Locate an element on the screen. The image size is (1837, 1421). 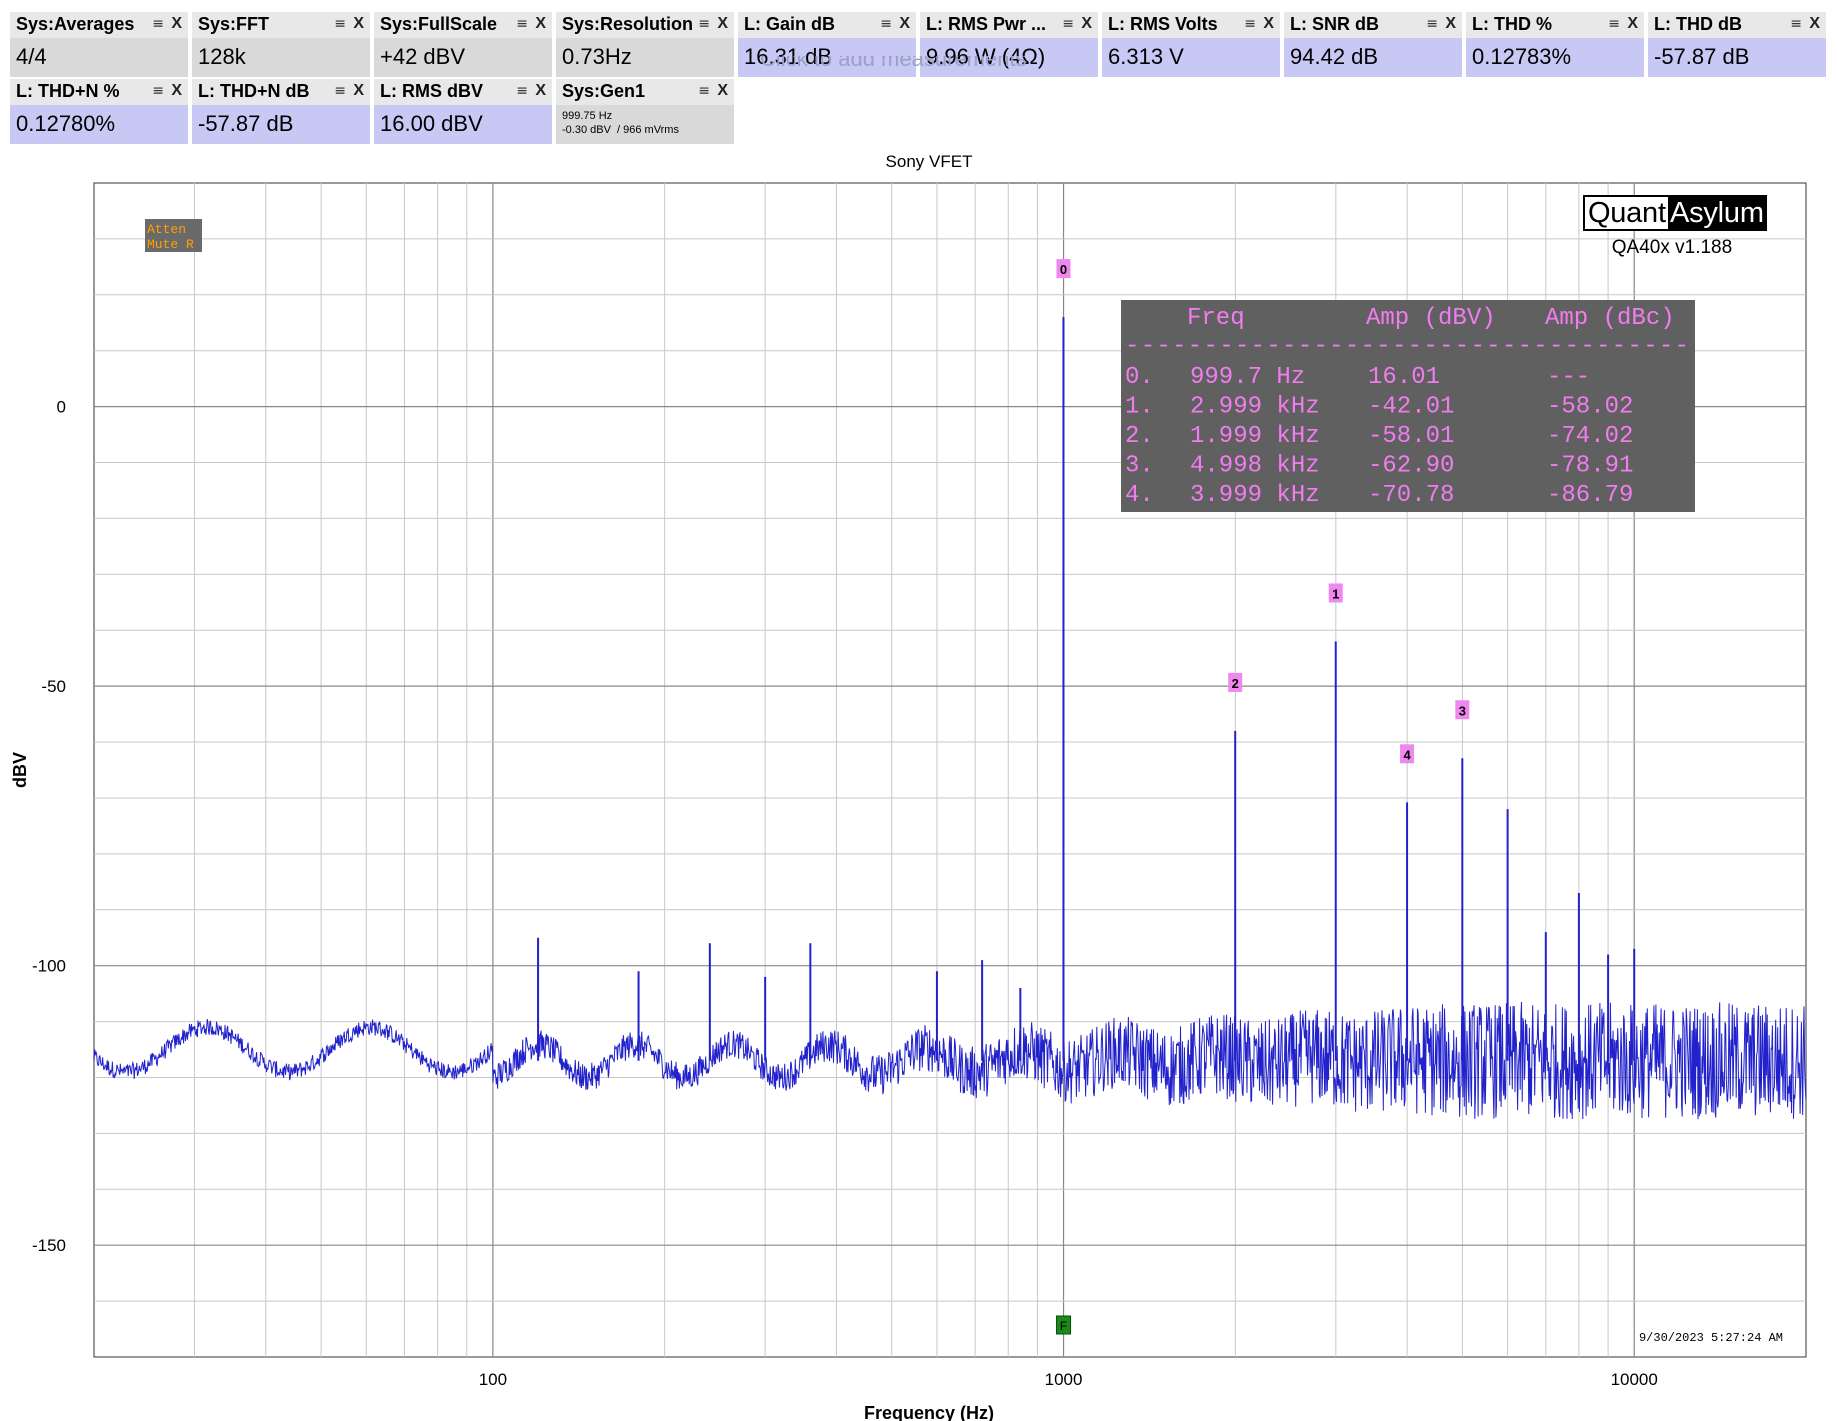
tile-header: Sys:Resolution ≡ X is located at coordinates (645, 25).